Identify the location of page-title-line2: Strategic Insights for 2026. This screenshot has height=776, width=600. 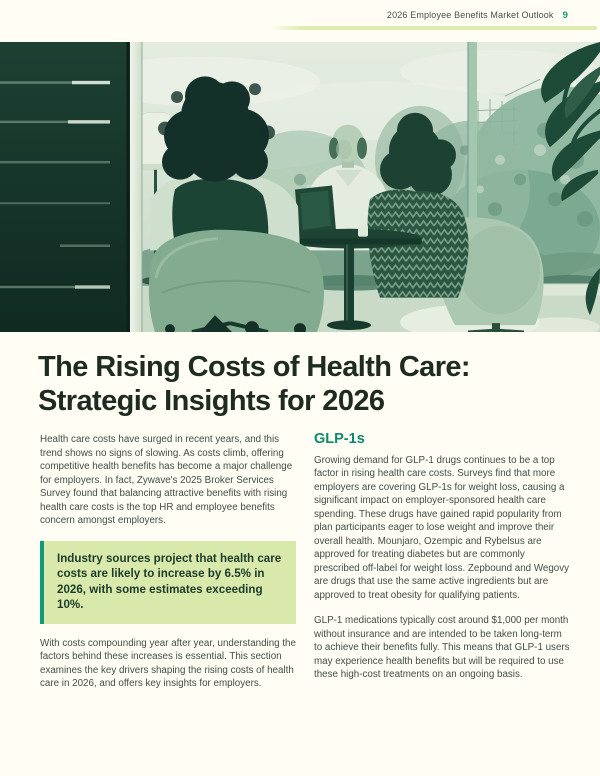
(211, 401).